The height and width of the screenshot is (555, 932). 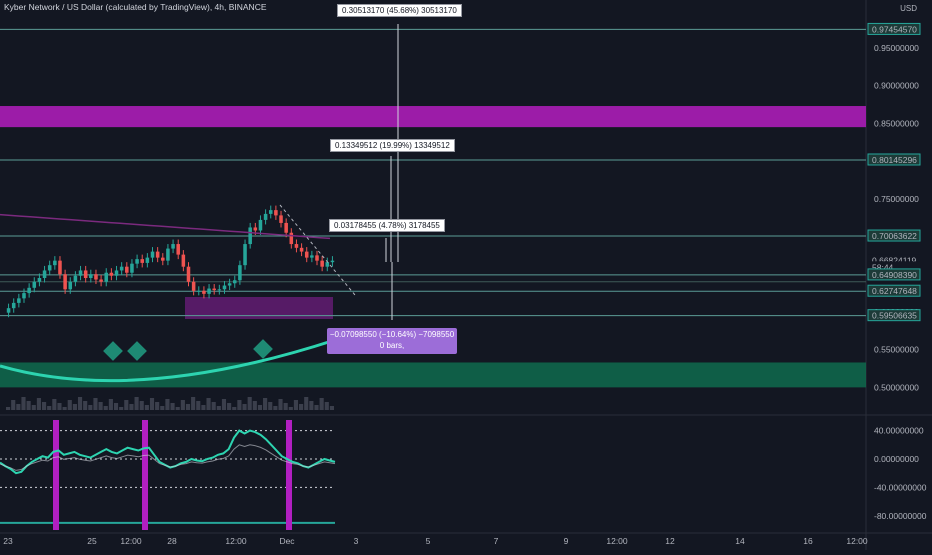 I want to click on price-tick: 0.55000000, so click(x=896, y=350).